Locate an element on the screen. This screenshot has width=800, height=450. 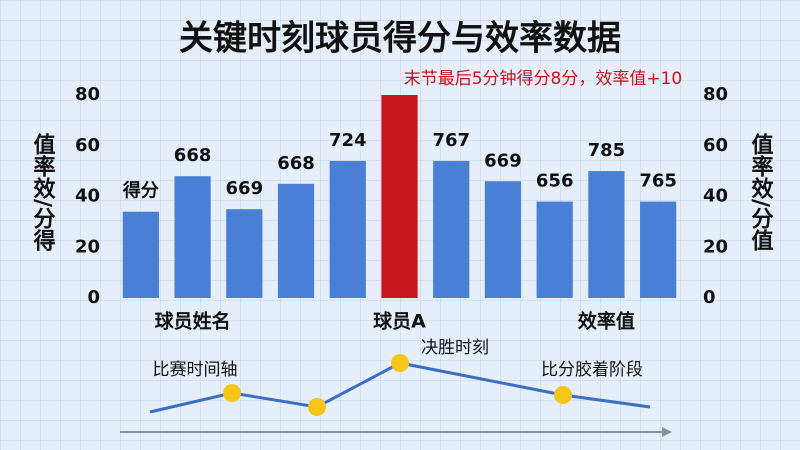
annotation: 末节最后5分钟得分8分，效率值+10 is located at coordinates (543, 79).